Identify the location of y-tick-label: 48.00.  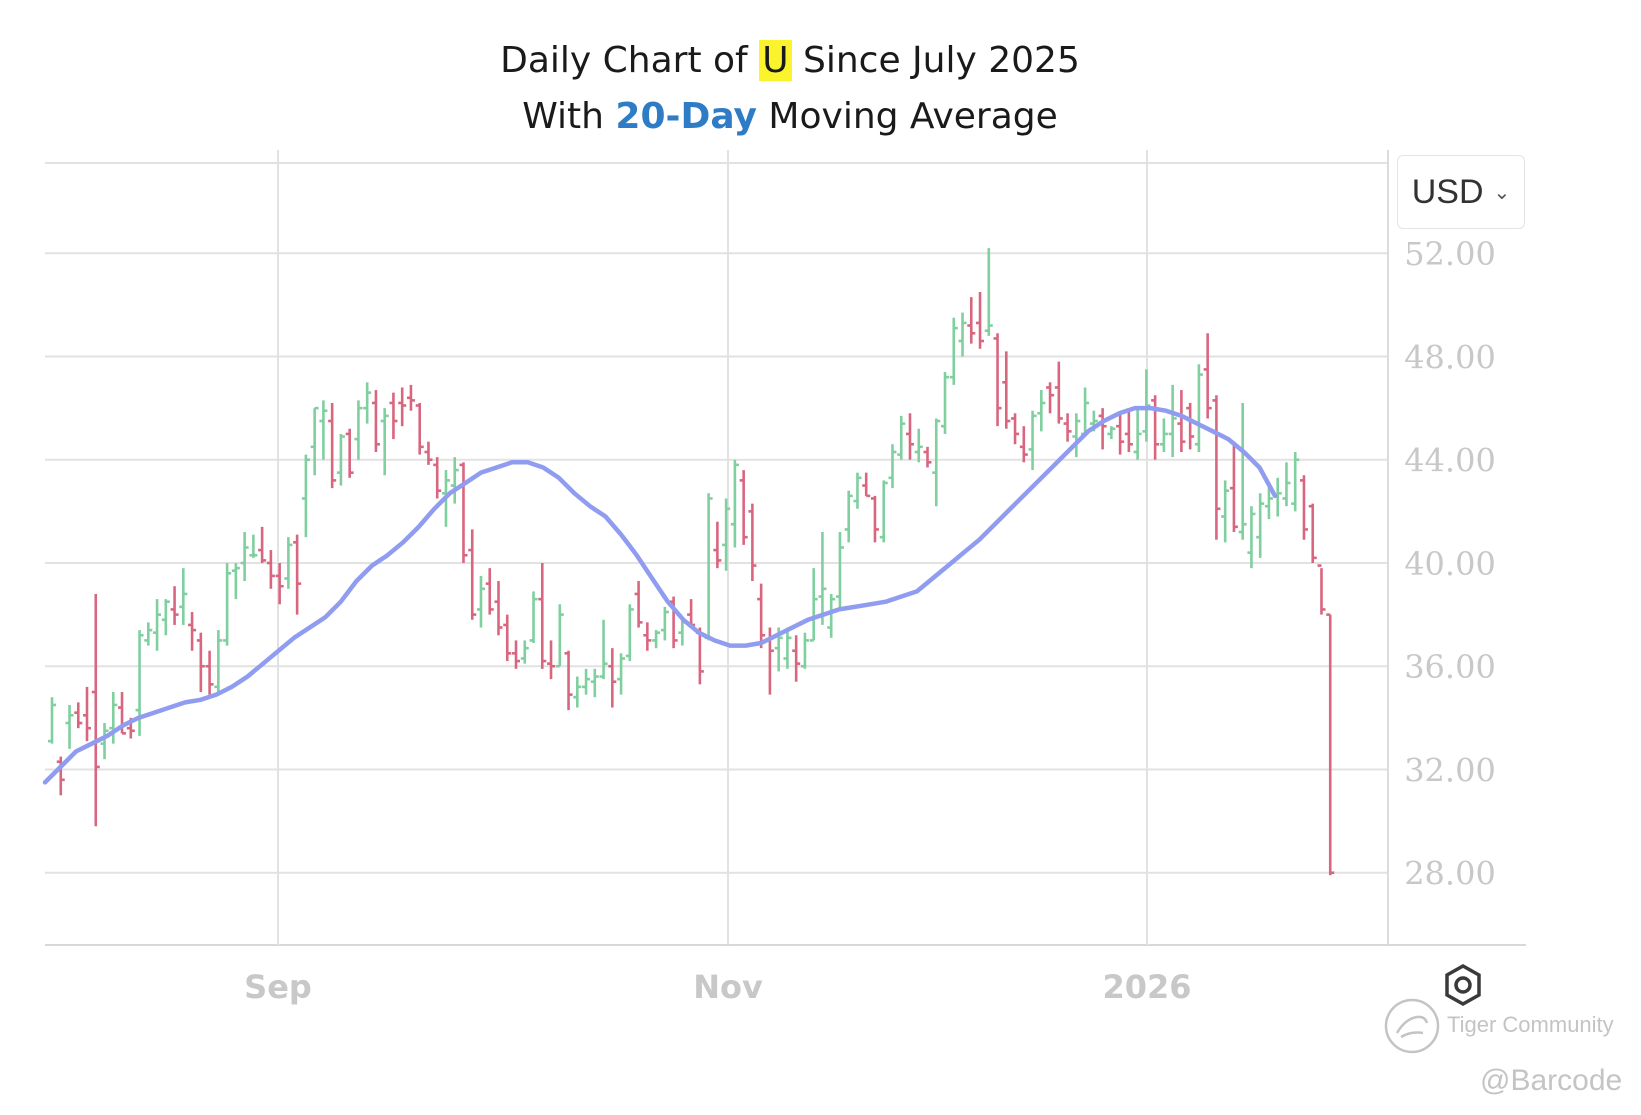
(1450, 357).